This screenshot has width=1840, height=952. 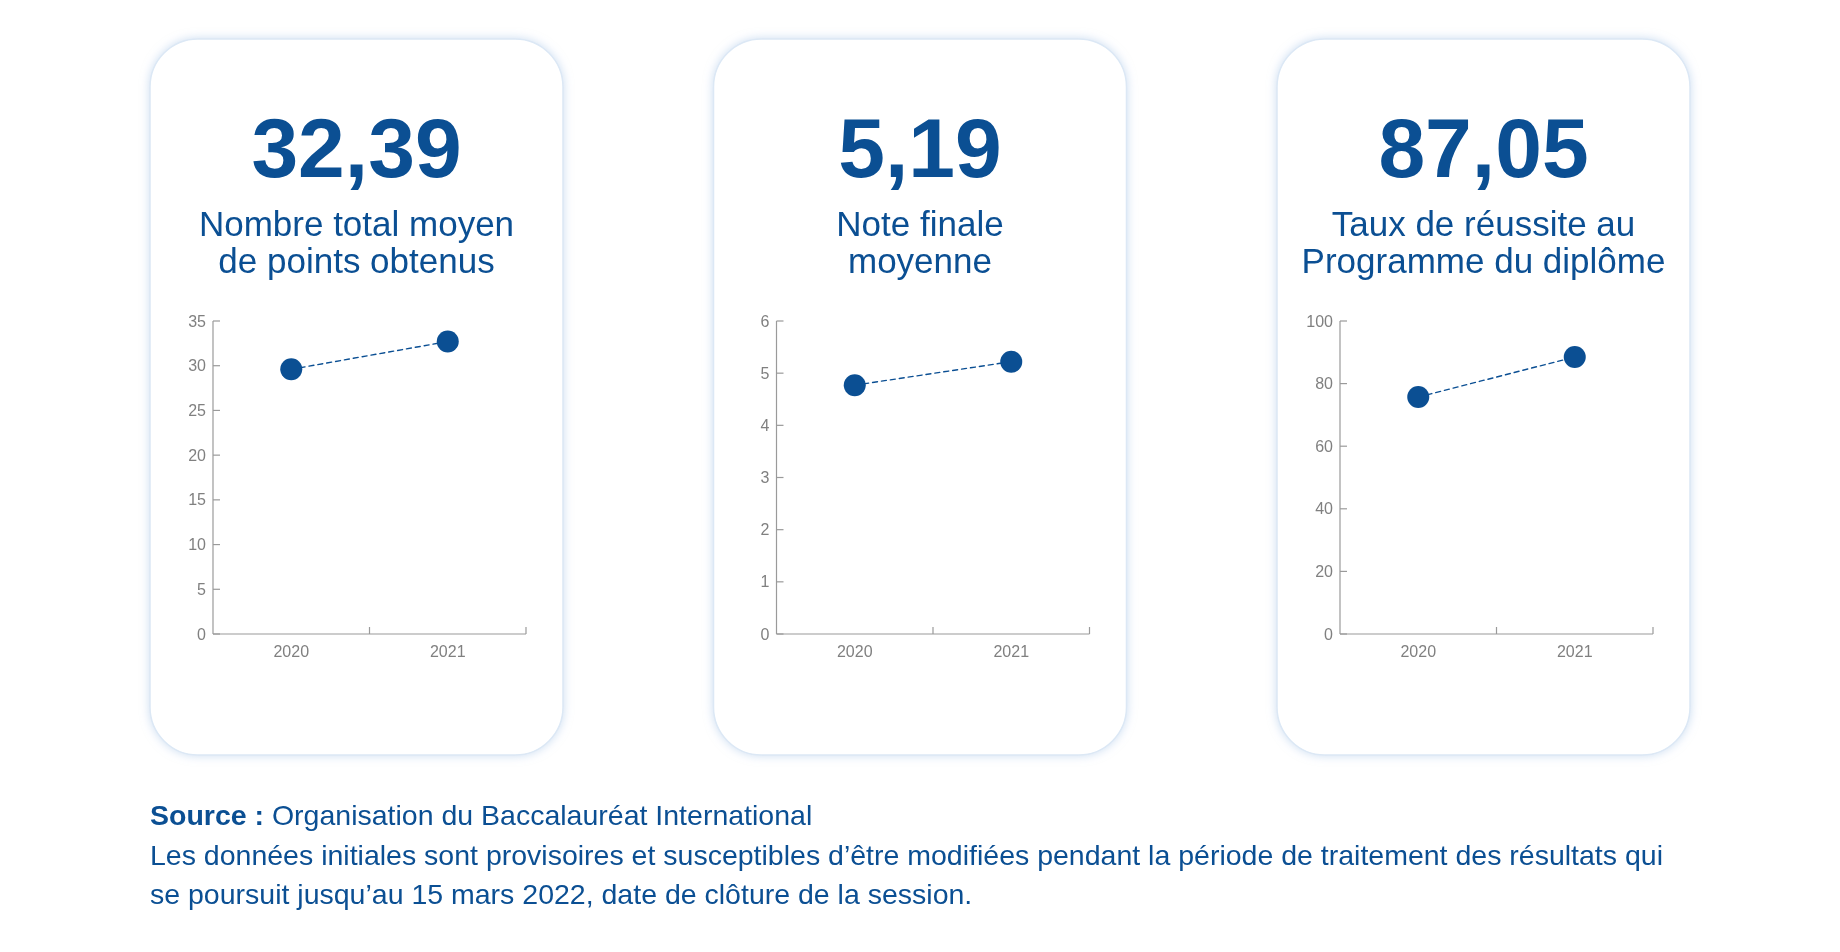 What do you see at coordinates (920, 148) in the screenshot?
I see `chart-title: 5,19` at bounding box center [920, 148].